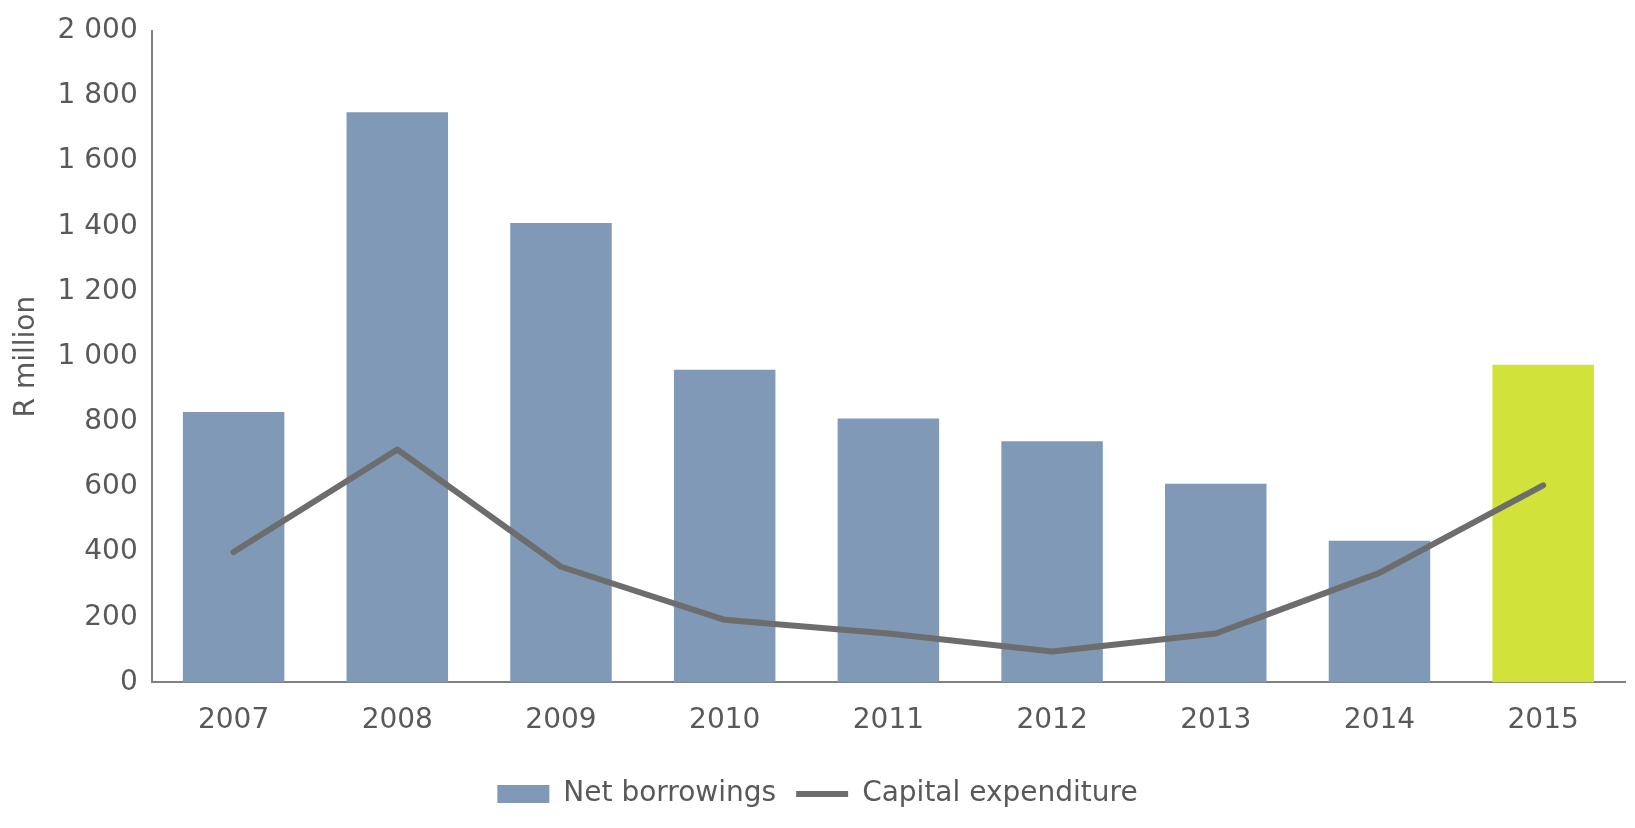 The image size is (1635, 828). What do you see at coordinates (128, 680) in the screenshot?
I see `y-tick-label: 0` at bounding box center [128, 680].